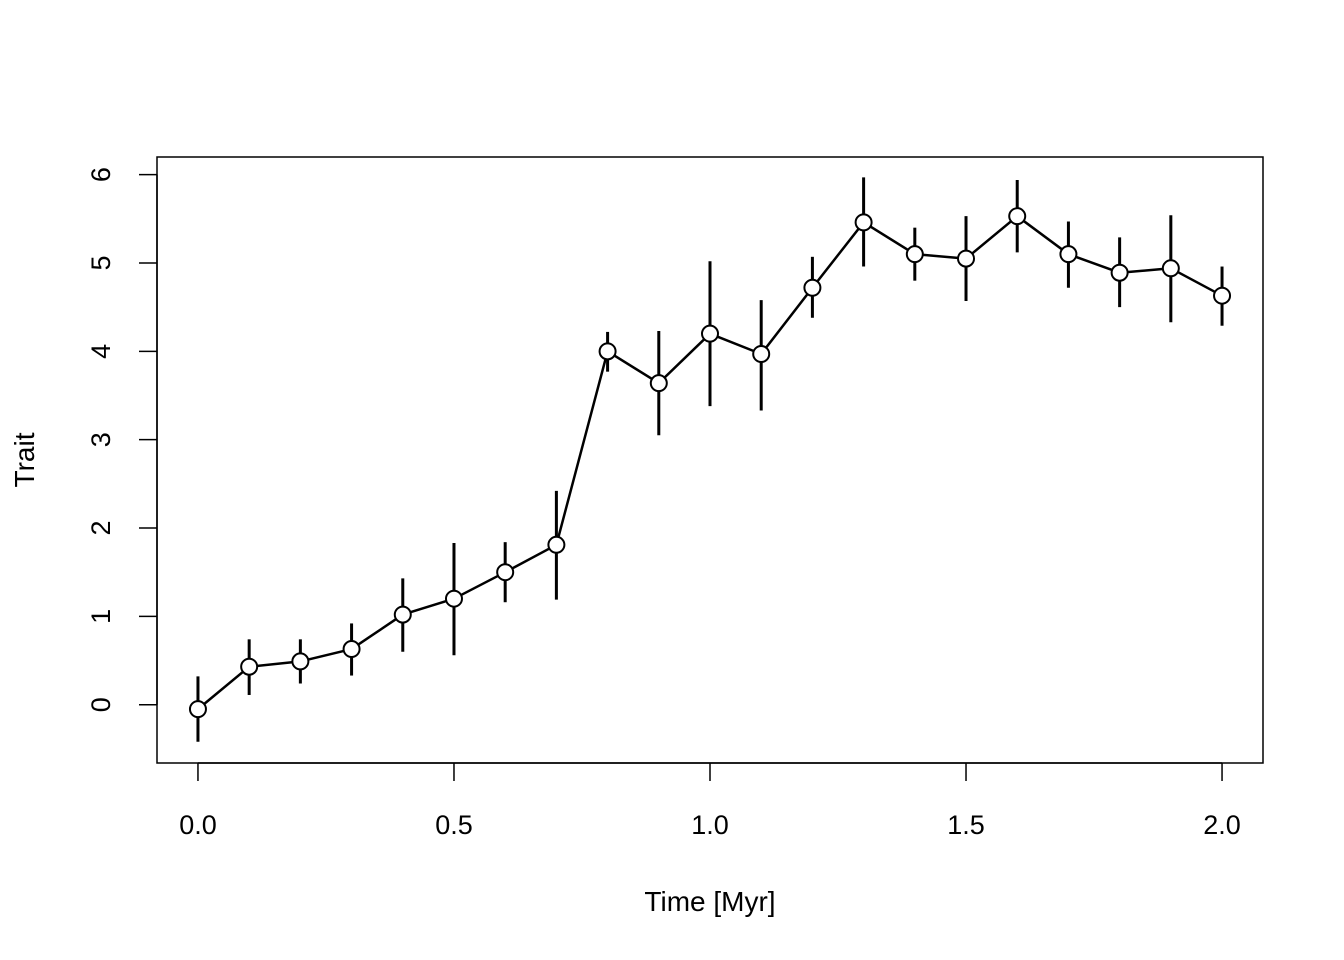 This screenshot has width=1344, height=960. What do you see at coordinates (101, 351) in the screenshot?
I see `y-tick-label: 4` at bounding box center [101, 351].